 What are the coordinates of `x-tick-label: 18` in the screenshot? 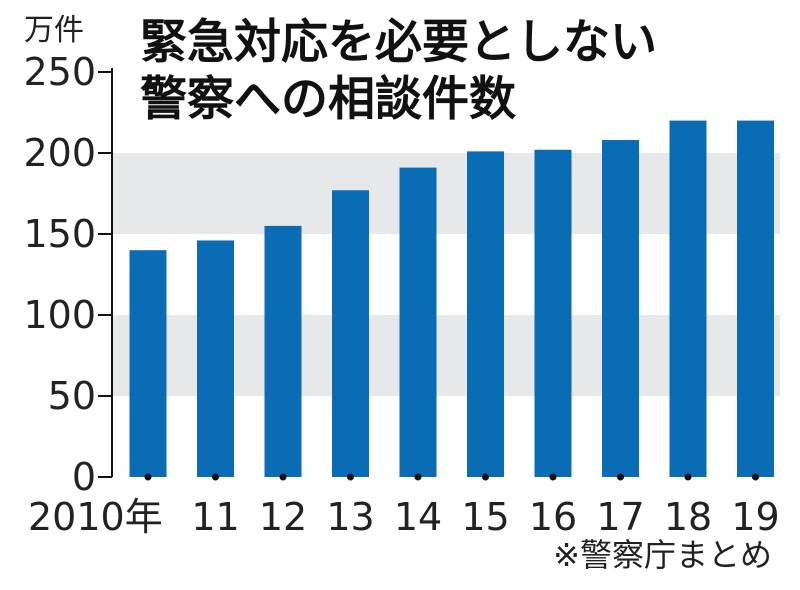 It's located at (688, 517).